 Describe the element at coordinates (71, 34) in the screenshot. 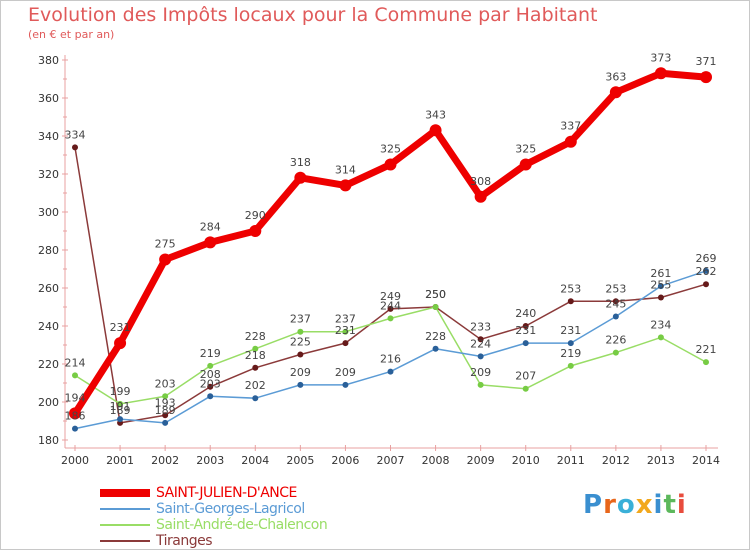

I see `chart-subtitle: (en € et par an)` at that location.